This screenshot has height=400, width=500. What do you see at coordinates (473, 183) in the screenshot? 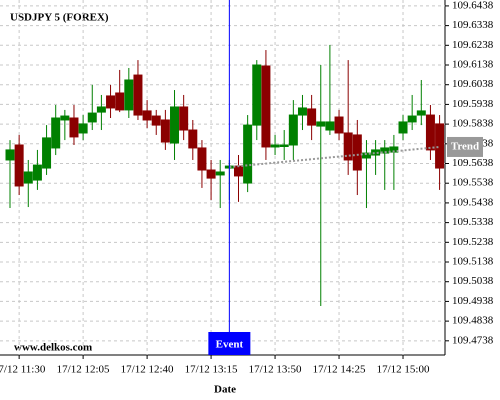
I see `y-tick-label: 109.5538` at bounding box center [473, 183].